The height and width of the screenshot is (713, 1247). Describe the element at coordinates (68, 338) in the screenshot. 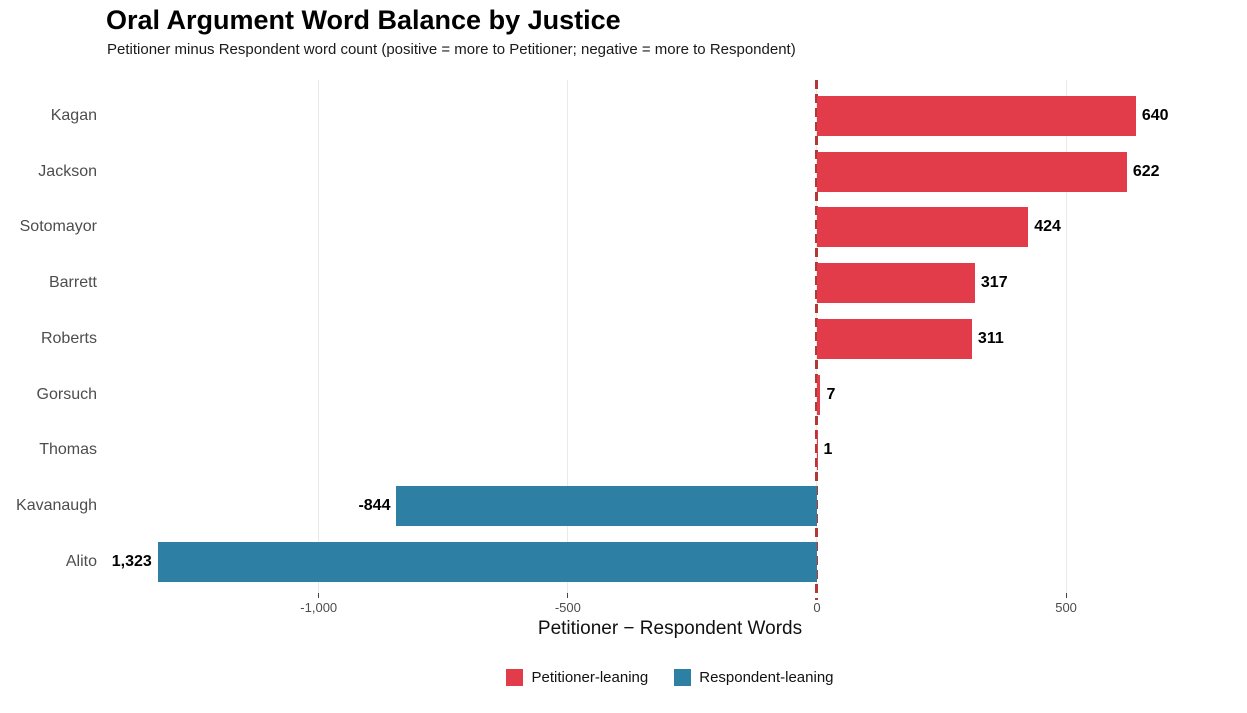

I see `y-axis-label-roberts: Roberts` at that location.